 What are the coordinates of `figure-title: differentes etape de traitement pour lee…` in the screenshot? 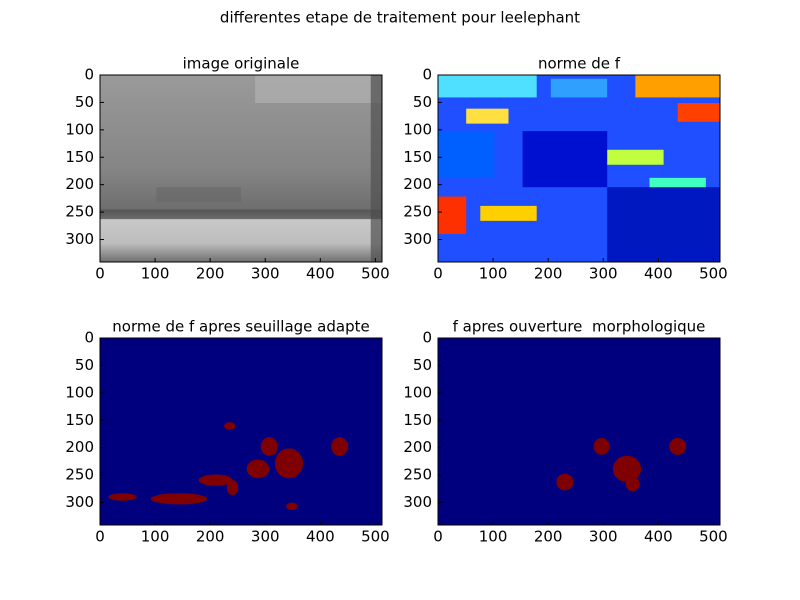 It's located at (400, 18).